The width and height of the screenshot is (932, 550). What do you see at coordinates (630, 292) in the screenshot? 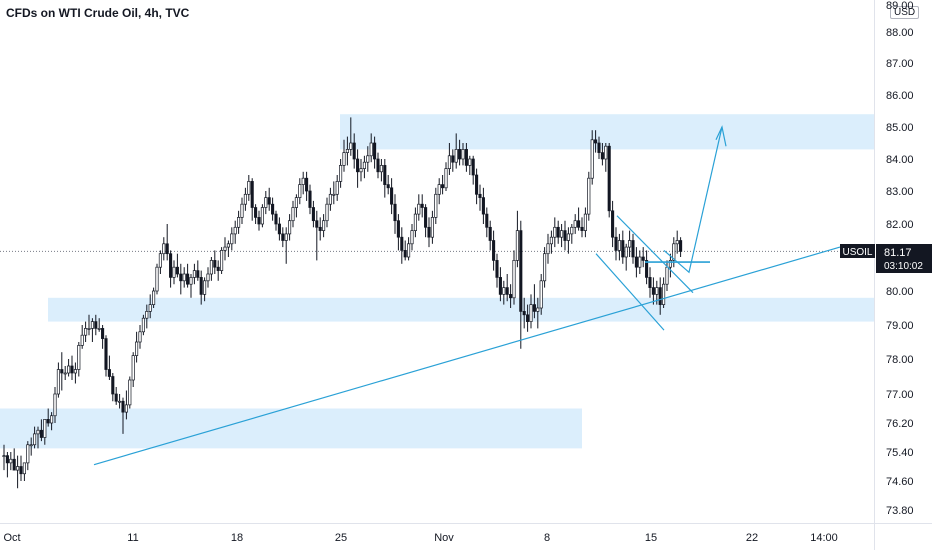
I see `wedge-lower-line` at bounding box center [630, 292].